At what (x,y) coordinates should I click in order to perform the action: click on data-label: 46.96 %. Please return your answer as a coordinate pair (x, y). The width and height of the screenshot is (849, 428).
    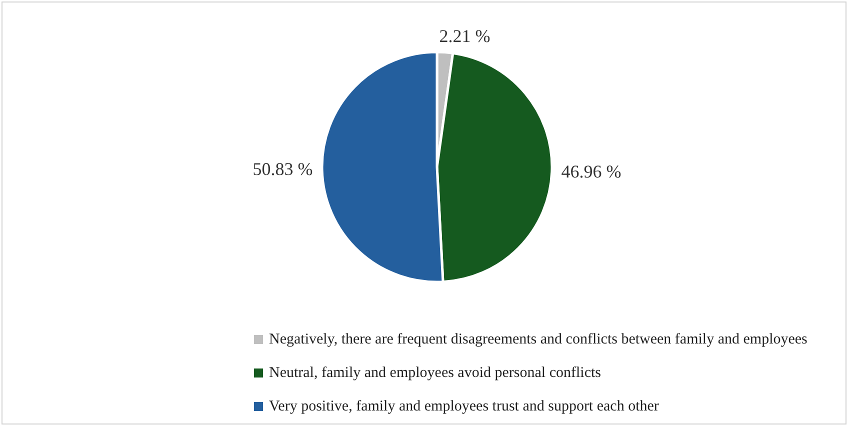
    Looking at the image, I should click on (591, 171).